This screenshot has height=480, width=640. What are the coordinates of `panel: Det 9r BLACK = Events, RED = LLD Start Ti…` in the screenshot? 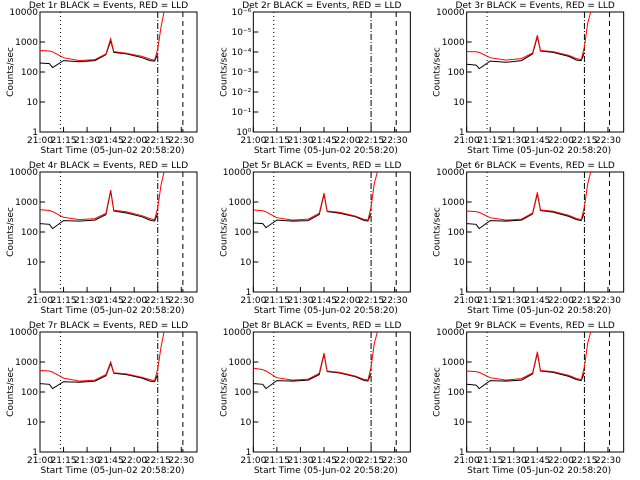 It's located at (529, 398).